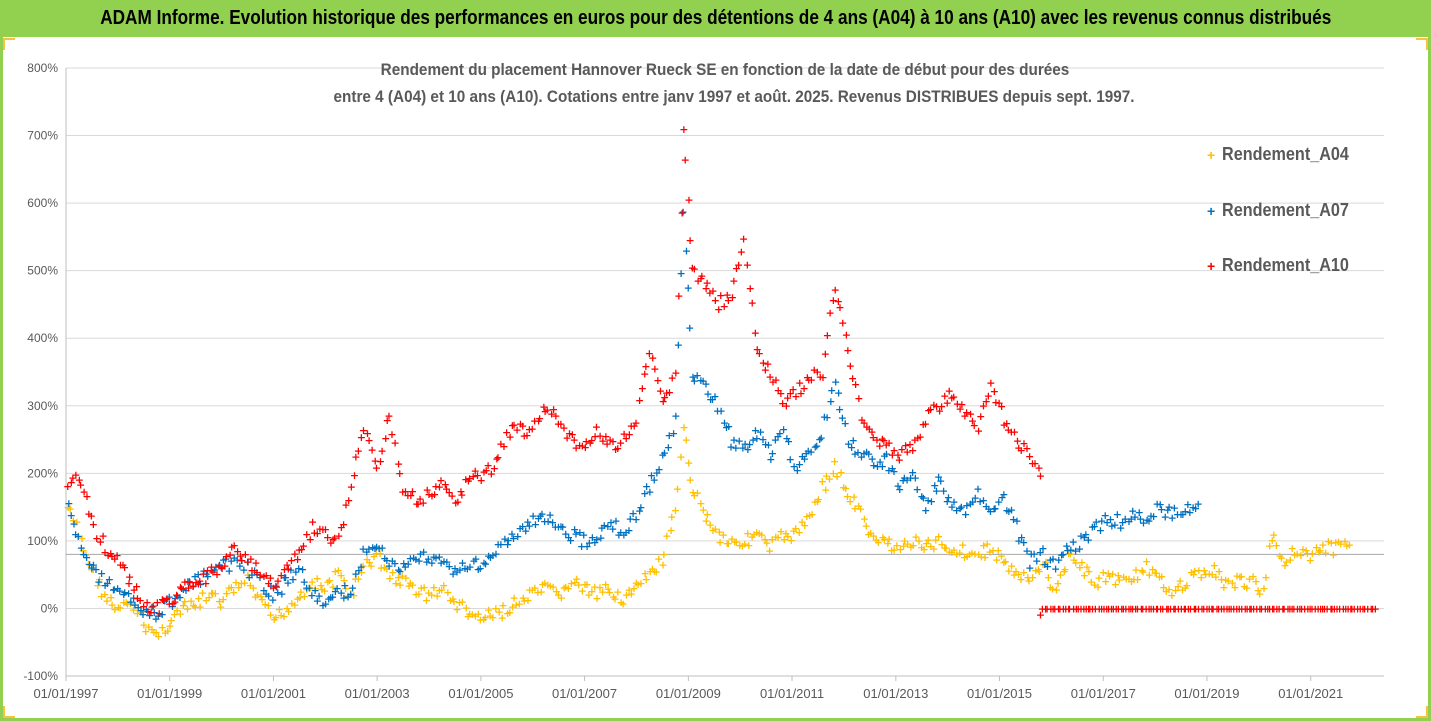 The height and width of the screenshot is (721, 1431). Describe the element at coordinates (65, 693) in the screenshot. I see `x-tick-label: 01/01/1997` at that location.